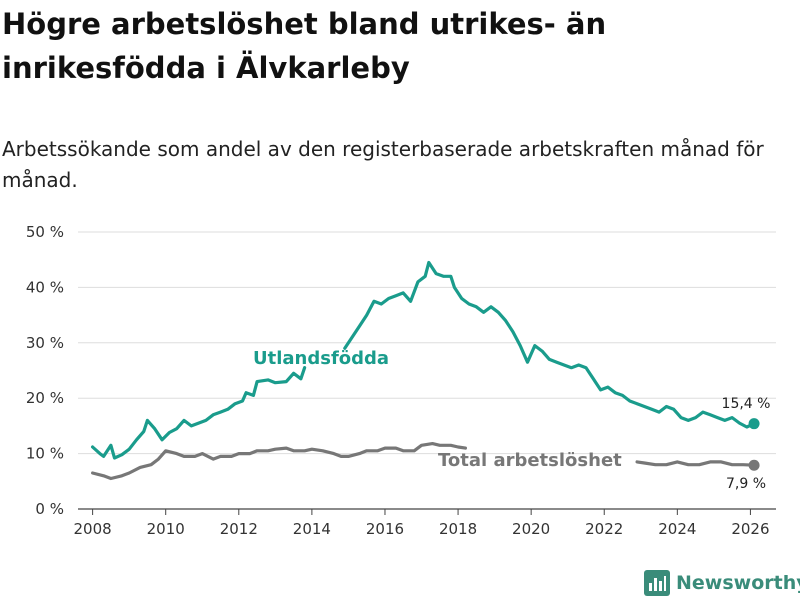 The width and height of the screenshot is (800, 600). What do you see at coordinates (657, 583) in the screenshot?
I see `bar-chart-logo-icon` at bounding box center [657, 583].